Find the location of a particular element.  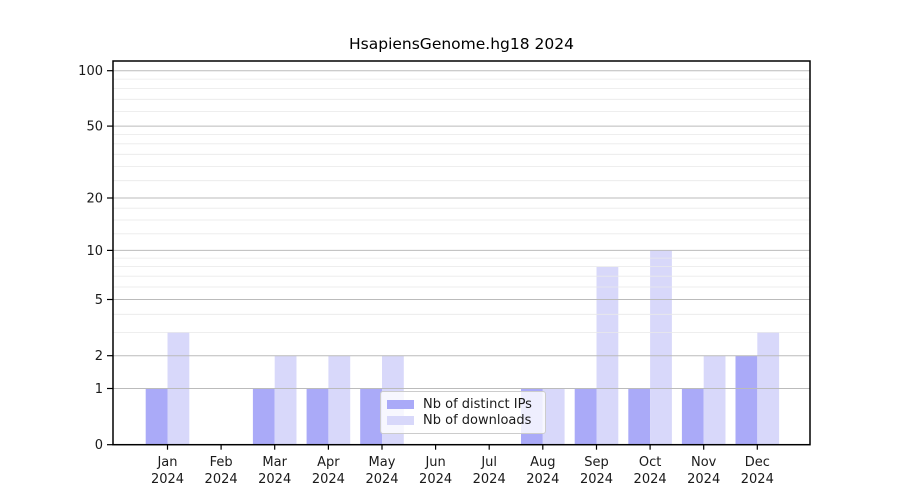

bar-distinct-ips-oct is located at coordinates (639, 416).